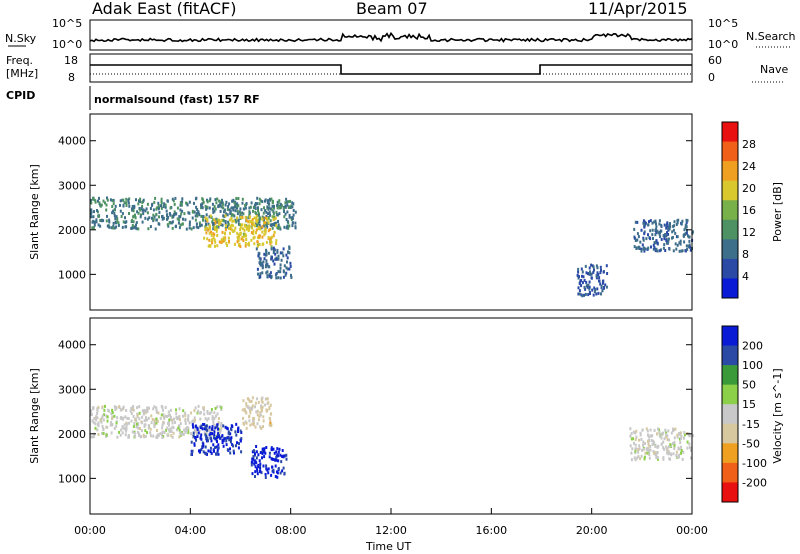 The width and height of the screenshot is (800, 554). I want to click on y-tick-label: 4000, so click(72, 345).